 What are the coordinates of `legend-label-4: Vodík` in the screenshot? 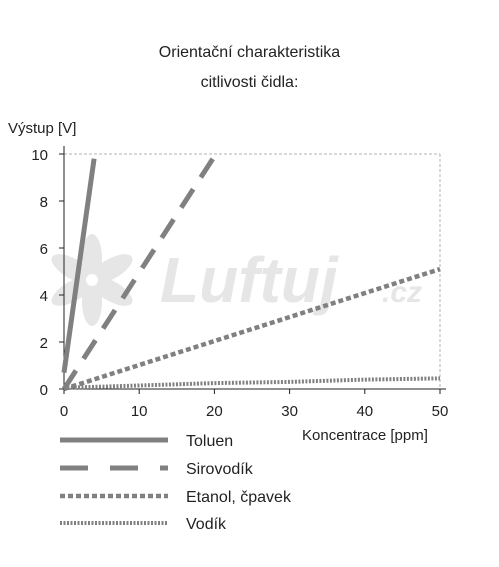 It's located at (206, 524).